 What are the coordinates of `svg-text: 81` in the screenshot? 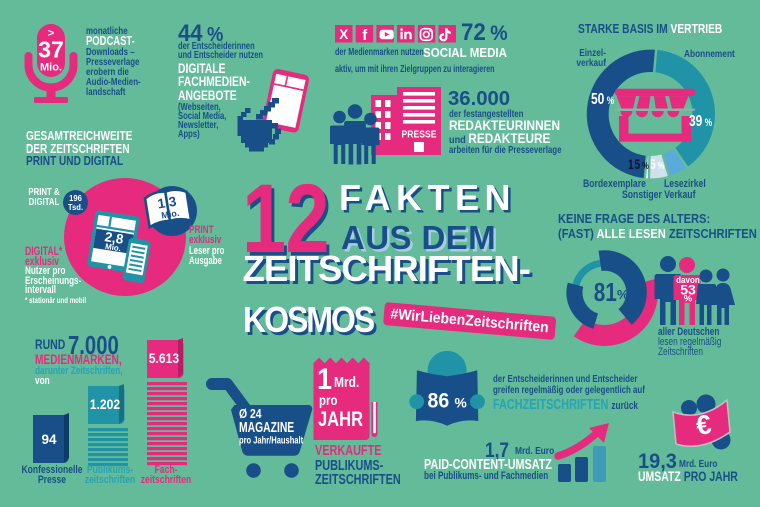 It's located at (605, 292).